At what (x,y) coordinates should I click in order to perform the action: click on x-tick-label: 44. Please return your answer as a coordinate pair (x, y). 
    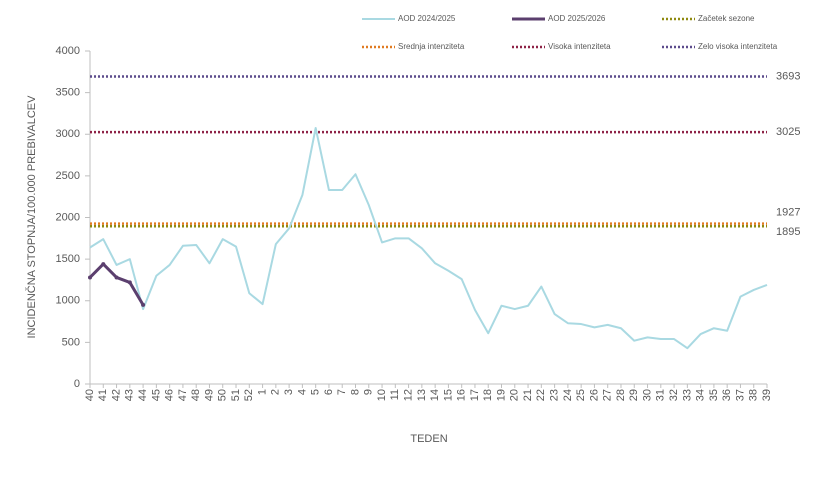
    Looking at the image, I should click on (143, 395).